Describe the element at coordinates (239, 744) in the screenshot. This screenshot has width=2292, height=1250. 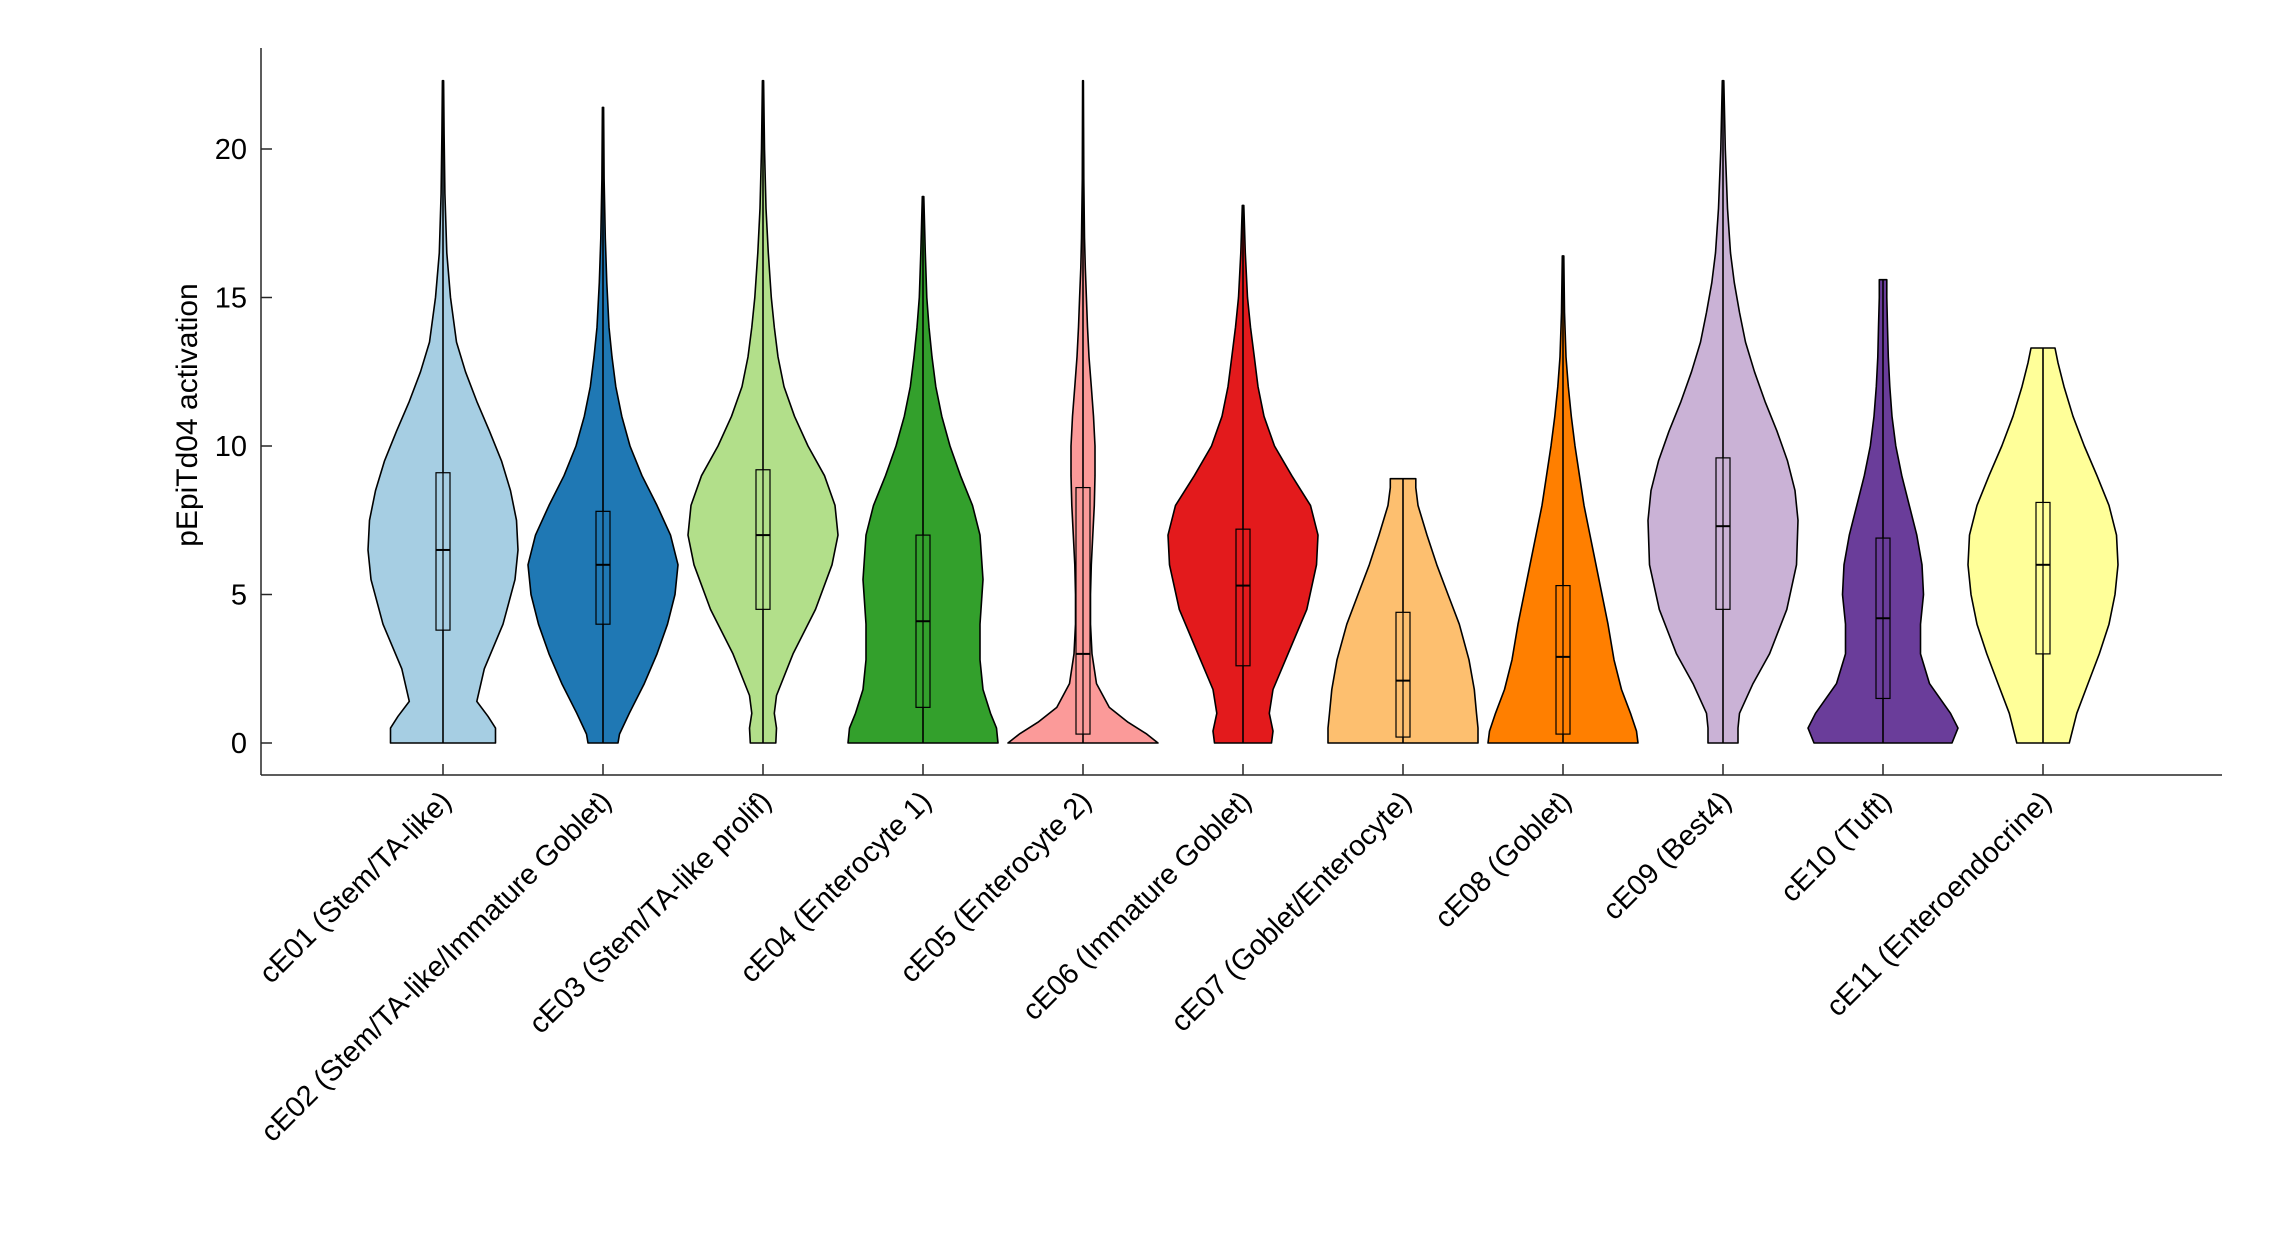
I see `y-tick-label: 0` at that location.